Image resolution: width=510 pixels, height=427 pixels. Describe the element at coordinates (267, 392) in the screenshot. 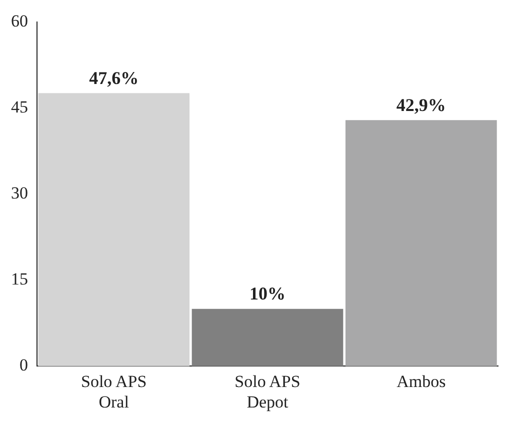

I see `x-tick-label: Solo APS Depot` at that location.